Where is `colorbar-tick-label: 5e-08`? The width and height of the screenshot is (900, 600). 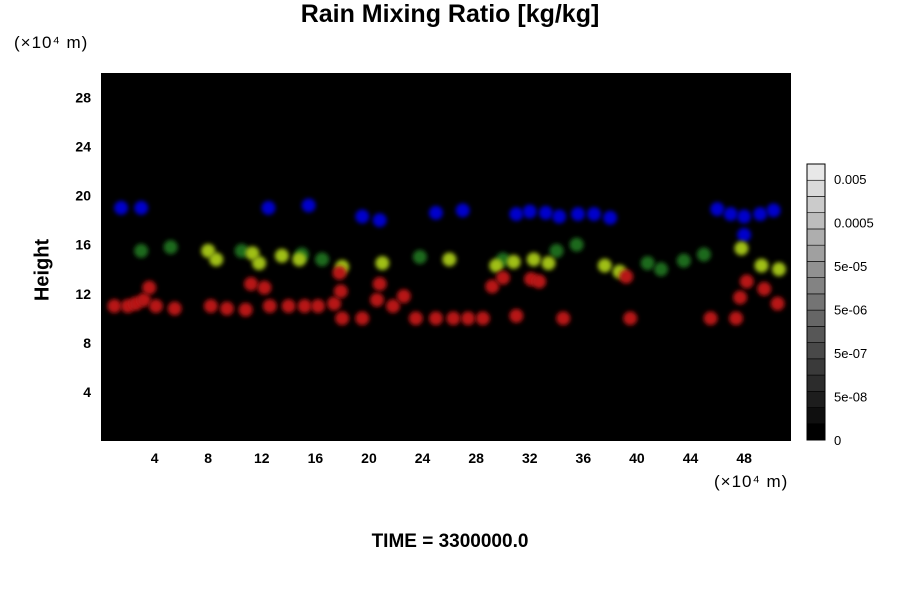 colorbar-tick-label: 5e-08 is located at coordinates (850, 397).